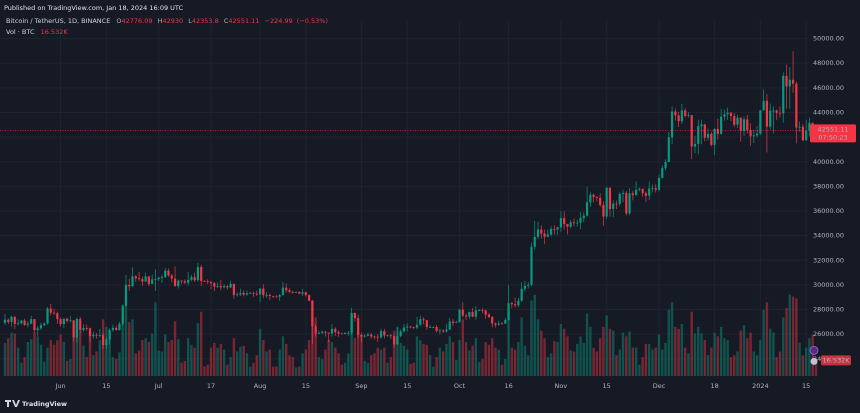 The height and width of the screenshot is (413, 860). I want to click on y-tick-label: 32000.00, so click(828, 260).